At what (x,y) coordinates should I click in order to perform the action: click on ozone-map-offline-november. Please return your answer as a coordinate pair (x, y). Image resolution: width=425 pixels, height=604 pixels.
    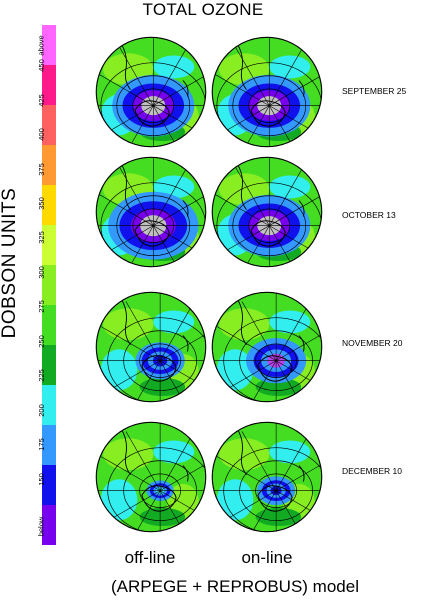
    Looking at the image, I should click on (151, 347).